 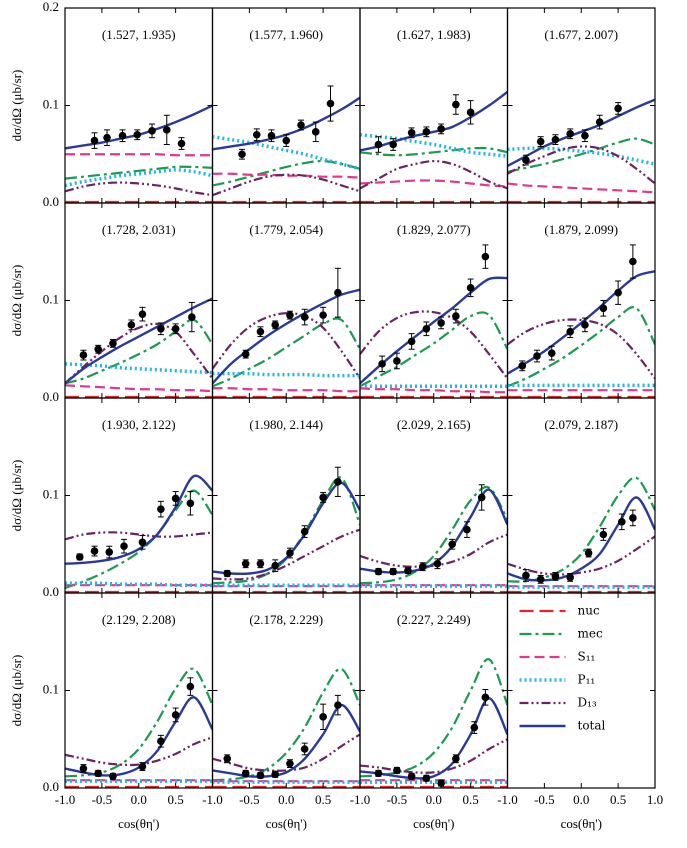 What do you see at coordinates (51, 7) in the screenshot?
I see `y-tick-label: 0.2` at bounding box center [51, 7].